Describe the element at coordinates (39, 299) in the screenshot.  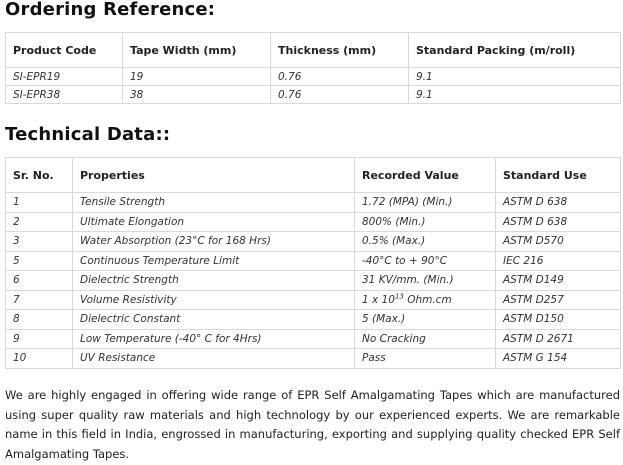
I see `sr-no-cell: 7` at that location.